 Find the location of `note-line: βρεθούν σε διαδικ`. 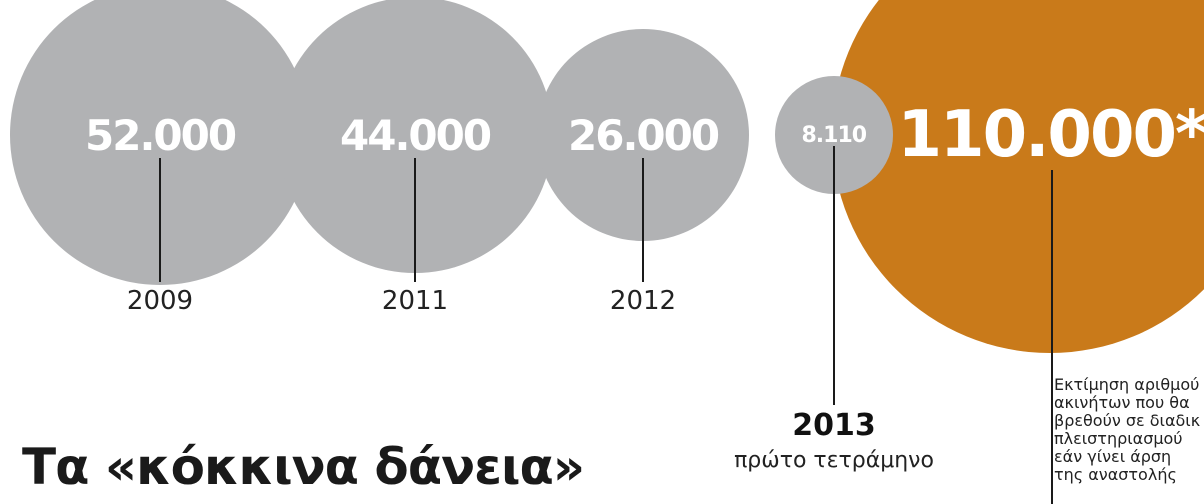

note-line: βρεθούν σε διαδικ is located at coordinates (1127, 420).